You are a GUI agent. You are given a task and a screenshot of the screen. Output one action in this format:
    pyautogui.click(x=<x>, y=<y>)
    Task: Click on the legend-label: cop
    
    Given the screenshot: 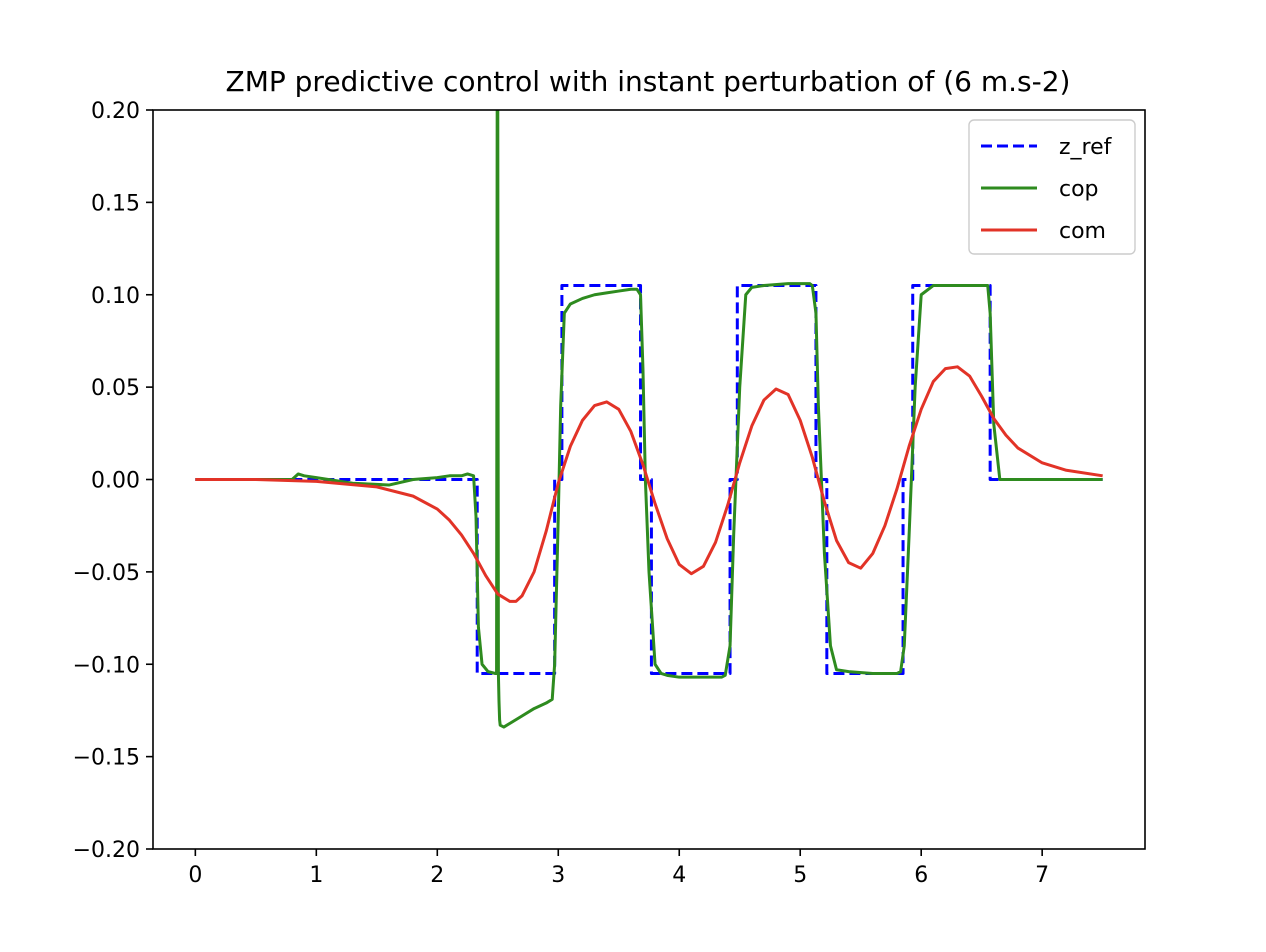 What is the action you would take?
    pyautogui.click(x=1079, y=189)
    